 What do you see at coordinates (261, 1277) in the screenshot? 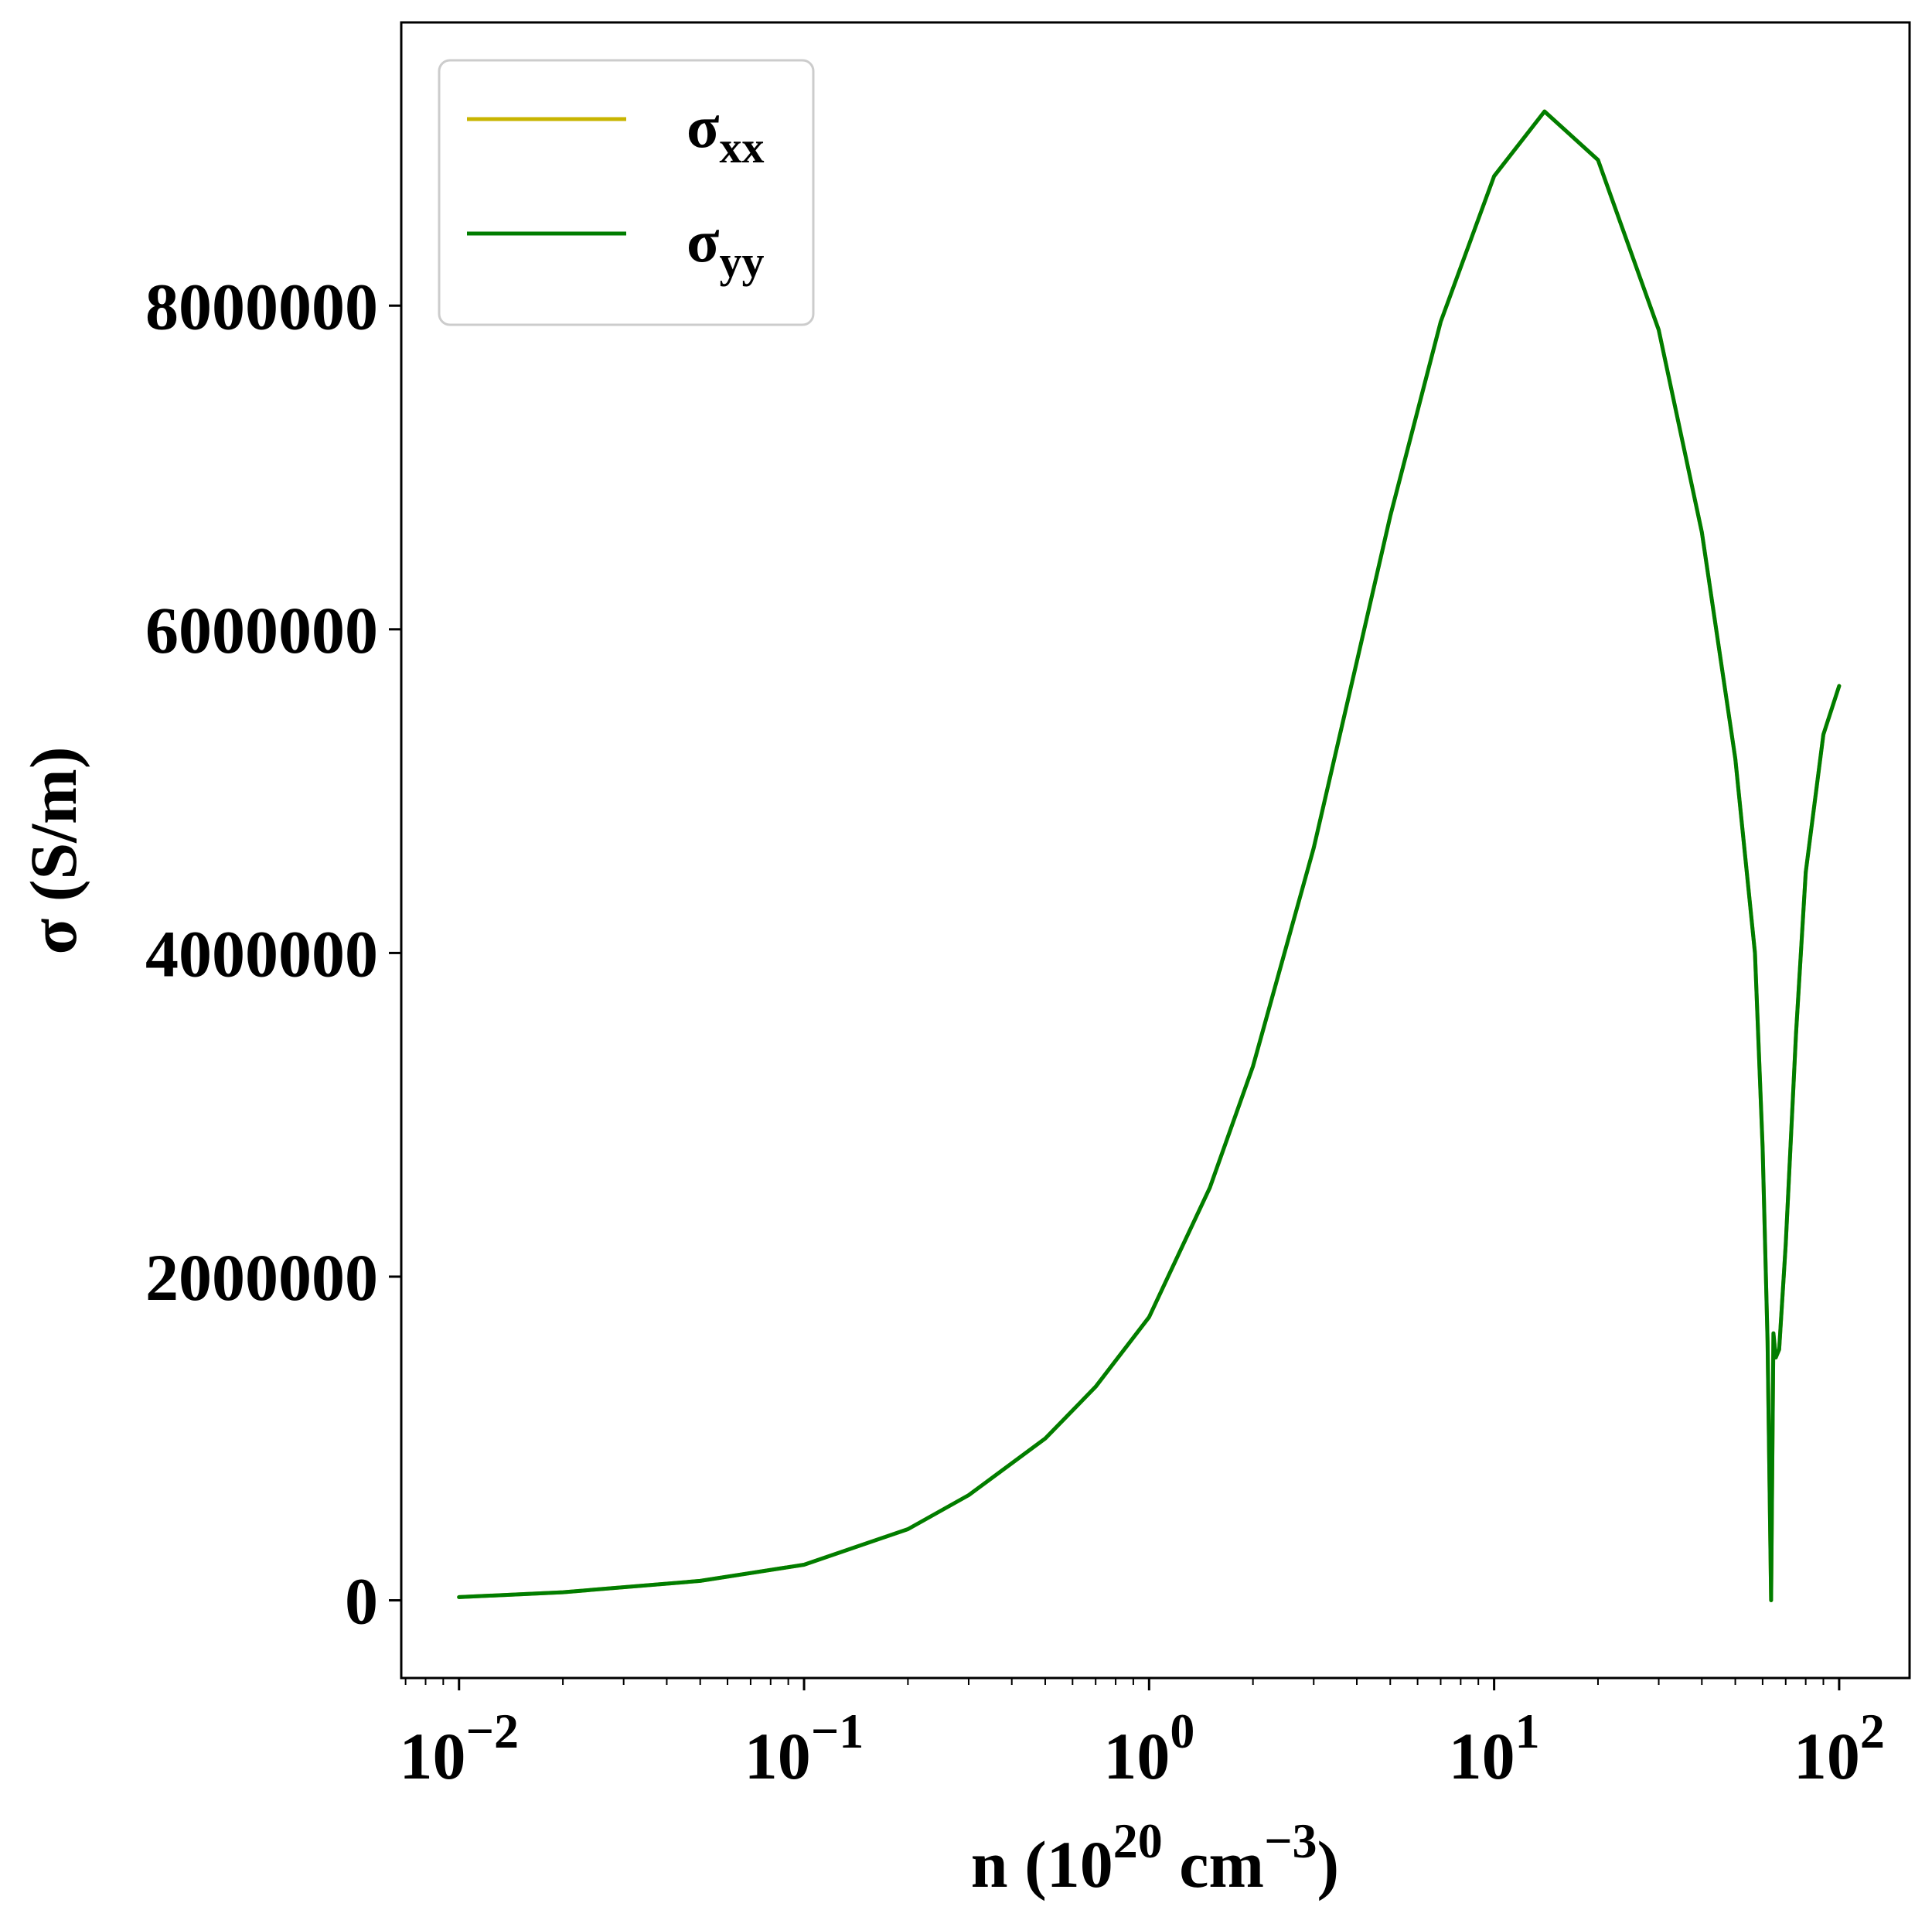
I see `y-tick-label: 2000000` at bounding box center [261, 1277].